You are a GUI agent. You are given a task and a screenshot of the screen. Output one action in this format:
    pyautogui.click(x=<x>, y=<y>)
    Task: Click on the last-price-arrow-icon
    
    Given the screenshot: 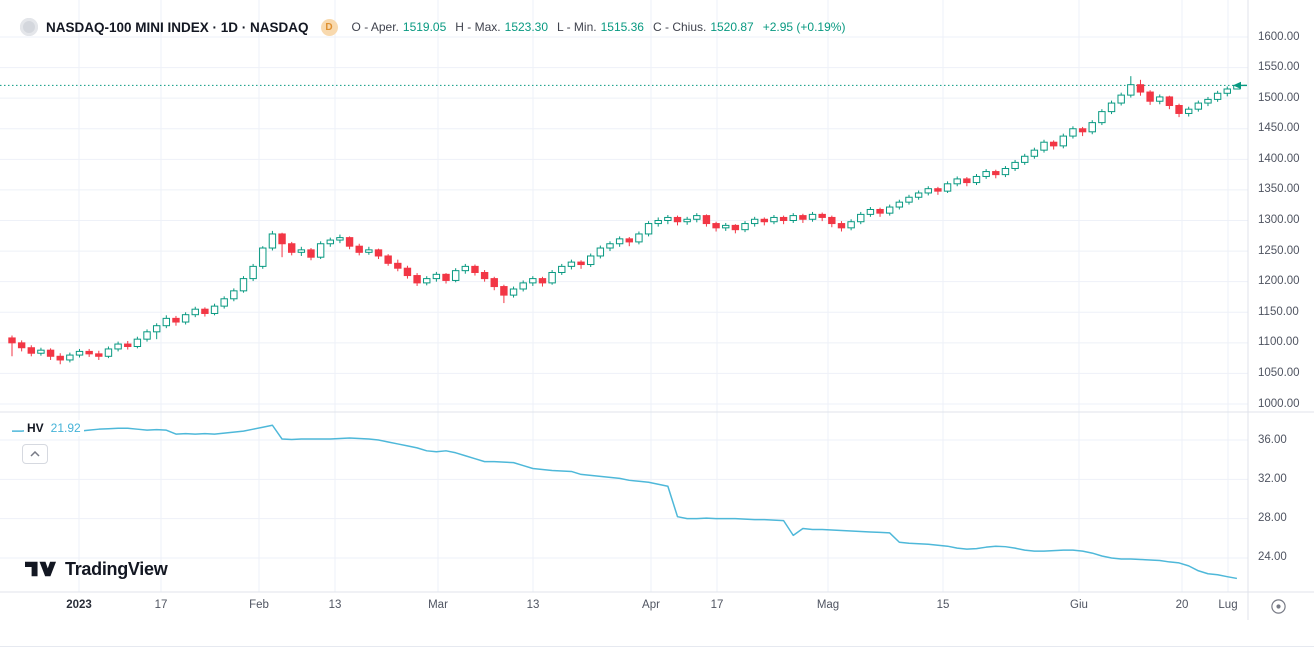 What is the action you would take?
    pyautogui.click(x=1237, y=85)
    